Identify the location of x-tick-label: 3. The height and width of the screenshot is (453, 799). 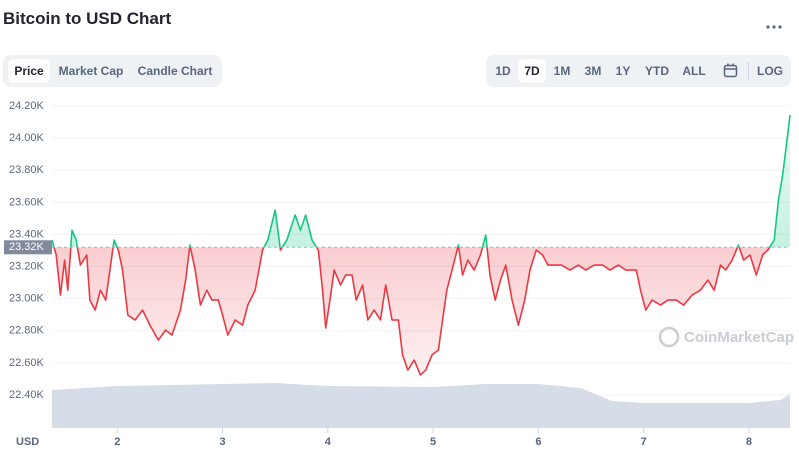
(222, 442).